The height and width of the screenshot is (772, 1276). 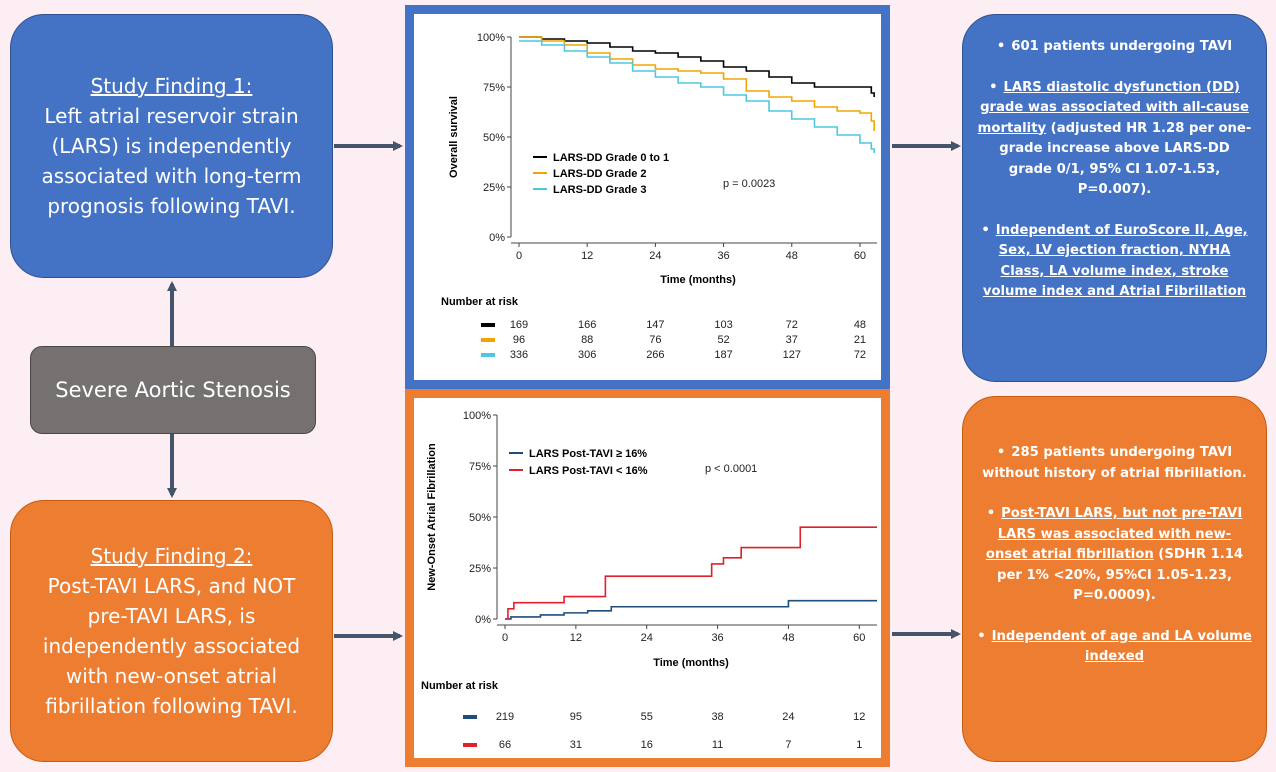 I want to click on risk-value: 96, so click(x=519, y=340).